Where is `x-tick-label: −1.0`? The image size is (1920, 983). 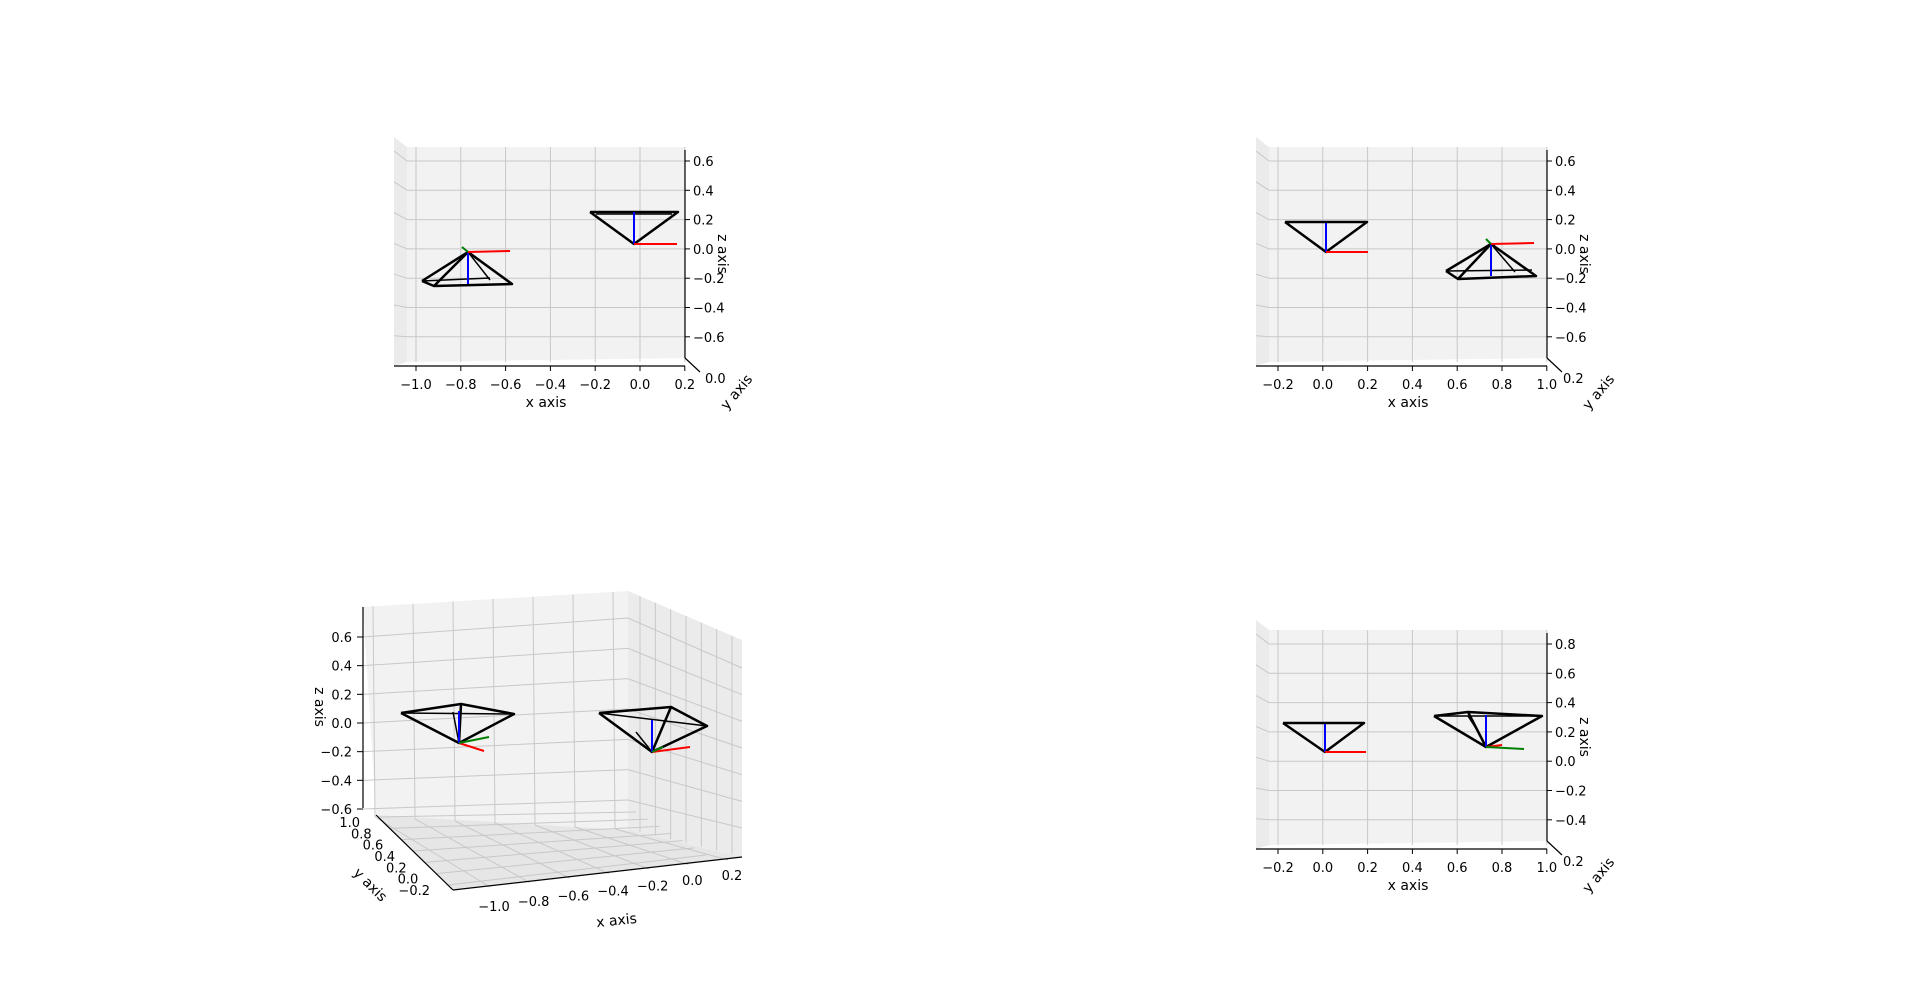 x-tick-label: −1.0 is located at coordinates (416, 385).